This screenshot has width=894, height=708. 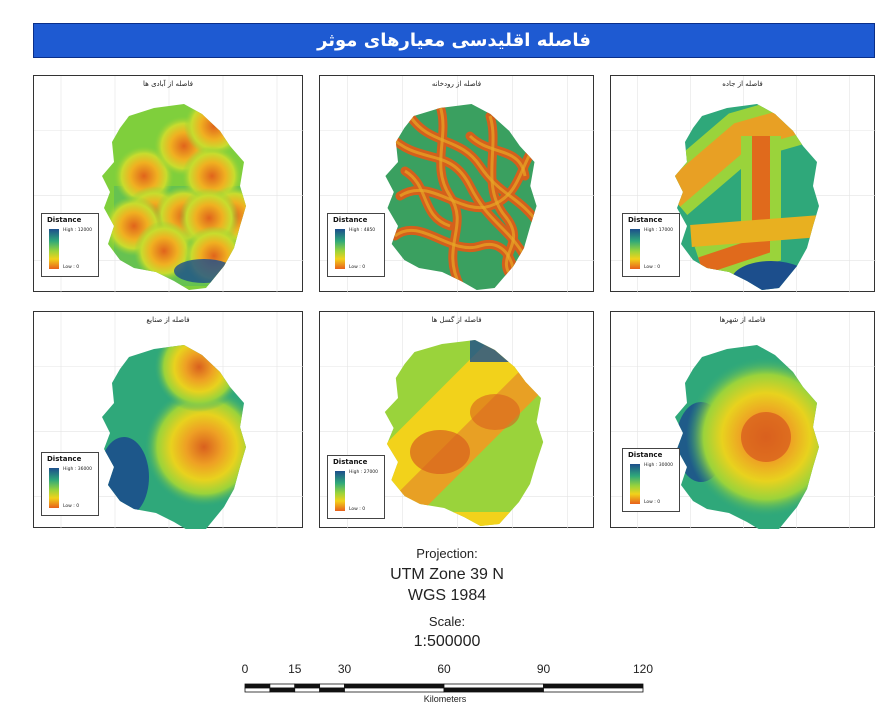 What do you see at coordinates (168, 84) in the screenshot?
I see `panel-title: فاصله از آبادی ها` at bounding box center [168, 84].